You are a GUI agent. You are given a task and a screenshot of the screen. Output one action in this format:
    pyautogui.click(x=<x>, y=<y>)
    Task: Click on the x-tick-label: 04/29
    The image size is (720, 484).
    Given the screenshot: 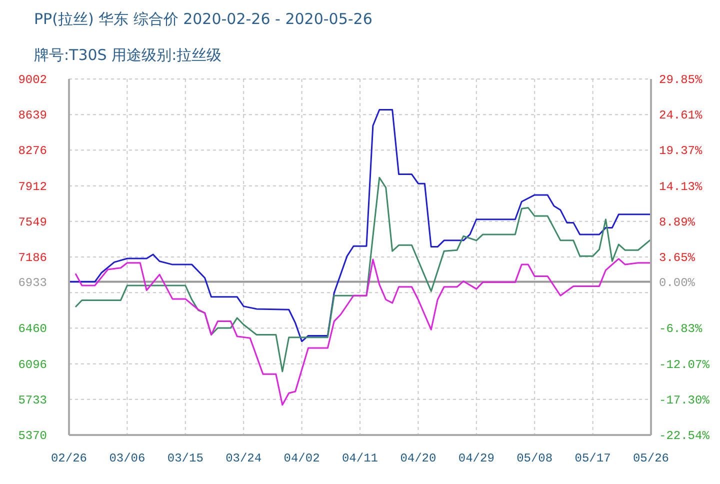 What is the action you would take?
    pyautogui.click(x=476, y=459)
    